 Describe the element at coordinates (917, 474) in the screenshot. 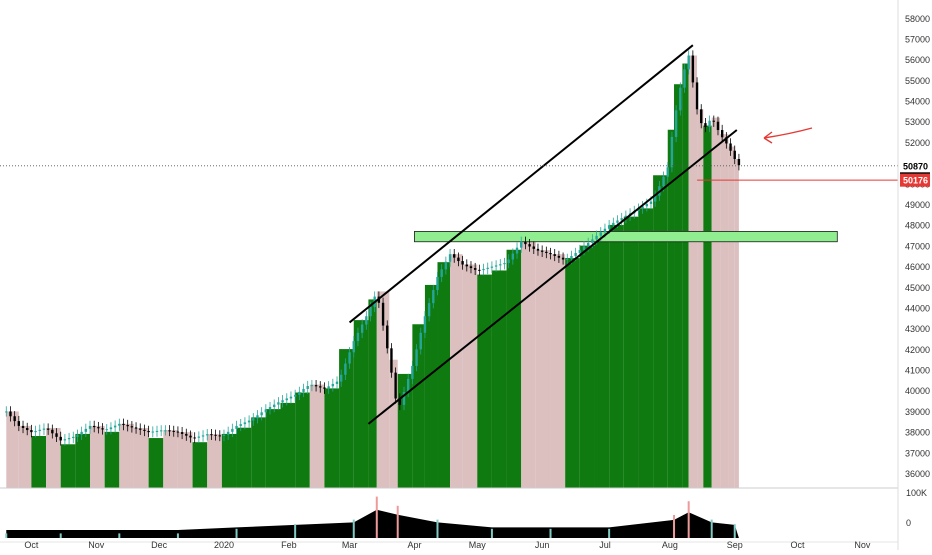

I see `price-tick-label: 36000` at that location.